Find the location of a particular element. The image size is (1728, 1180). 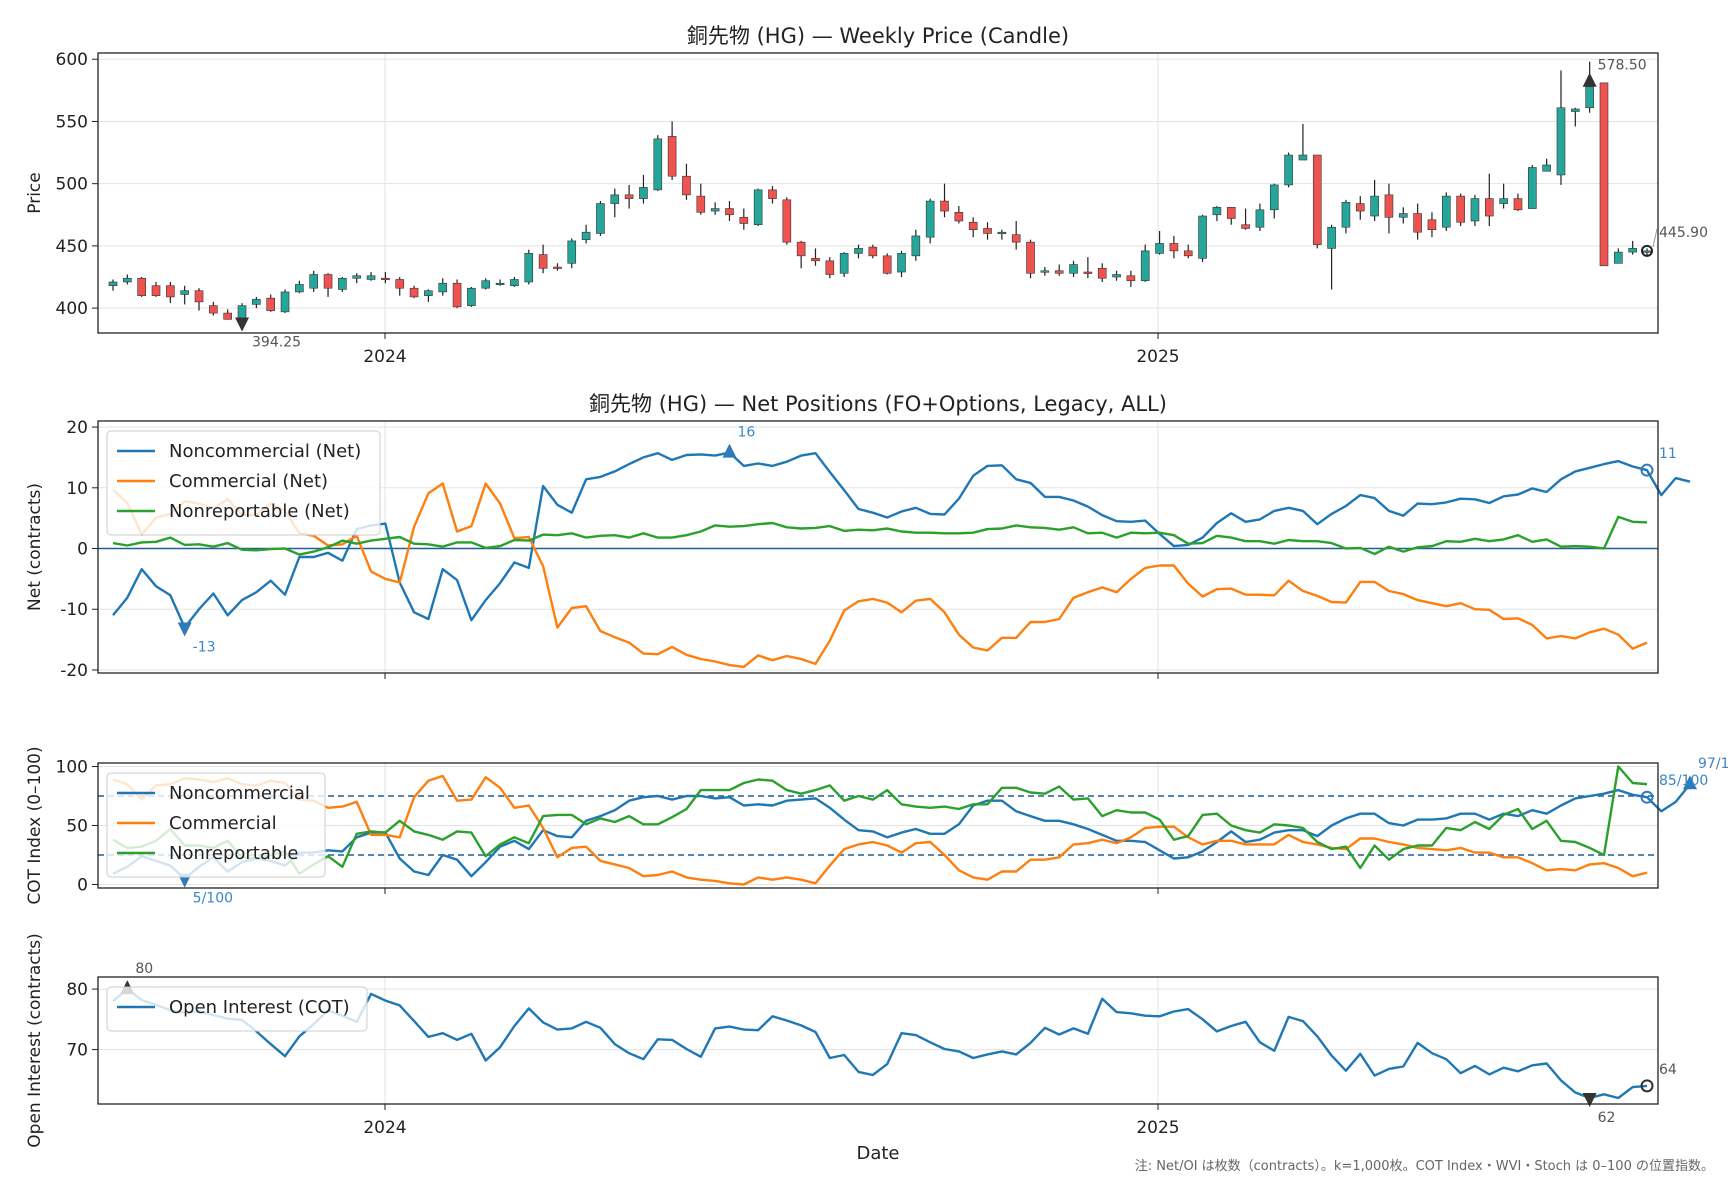

last-label: 85/100 is located at coordinates (1683, 781).